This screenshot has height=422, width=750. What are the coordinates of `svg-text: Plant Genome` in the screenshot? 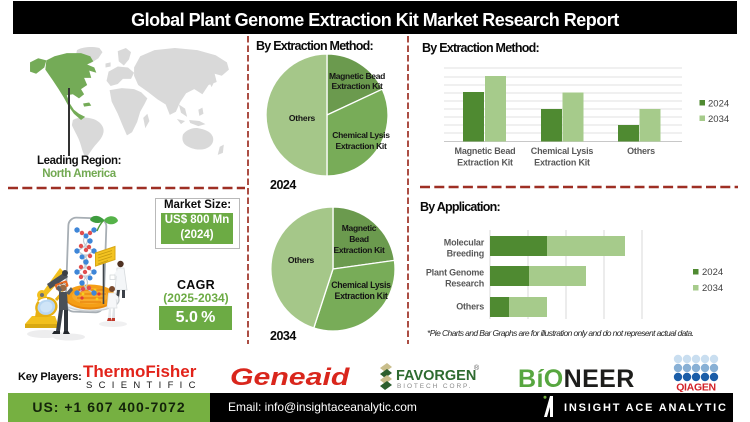 It's located at (455, 273).